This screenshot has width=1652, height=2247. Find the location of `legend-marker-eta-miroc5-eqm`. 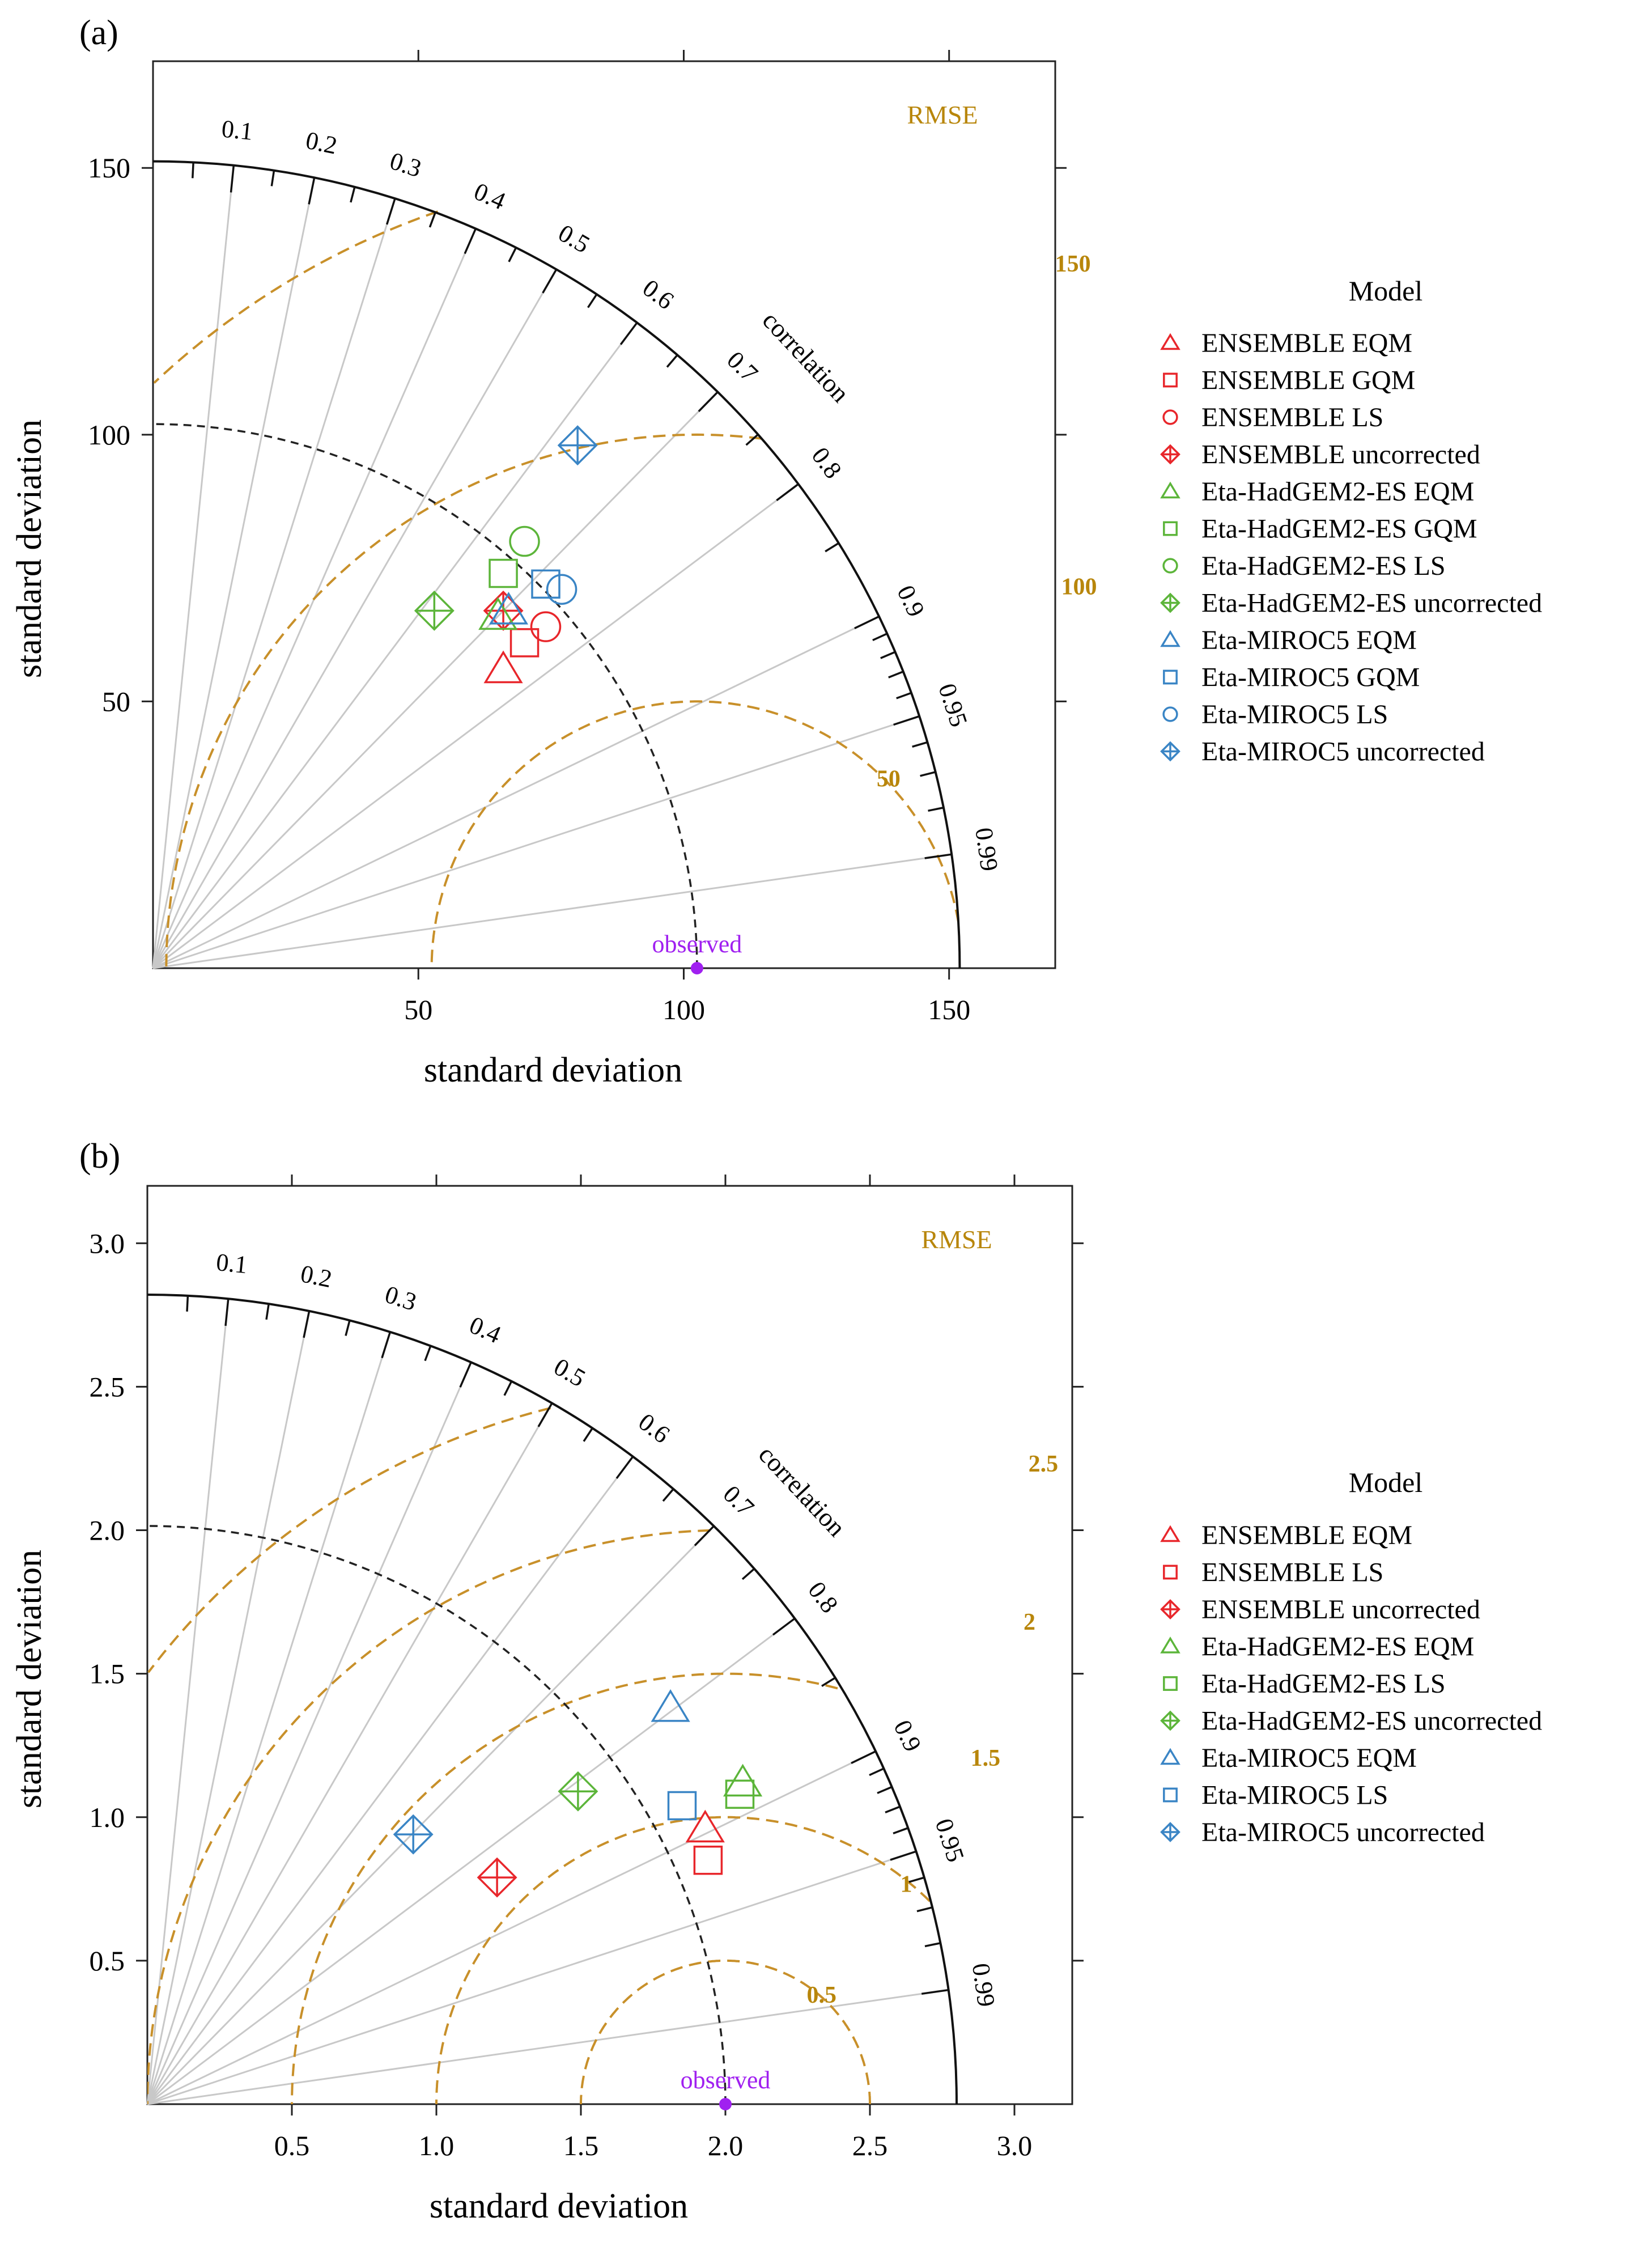

legend-marker-eta-miroc5-eqm is located at coordinates (1170, 638).